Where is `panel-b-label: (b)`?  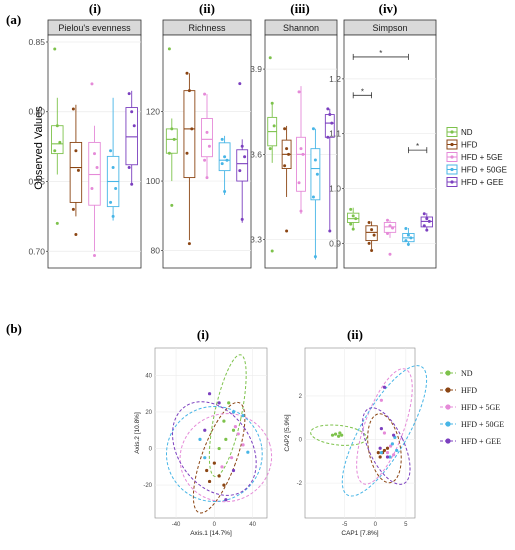
panel-b-label: (b) is located at coordinates (14, 328).